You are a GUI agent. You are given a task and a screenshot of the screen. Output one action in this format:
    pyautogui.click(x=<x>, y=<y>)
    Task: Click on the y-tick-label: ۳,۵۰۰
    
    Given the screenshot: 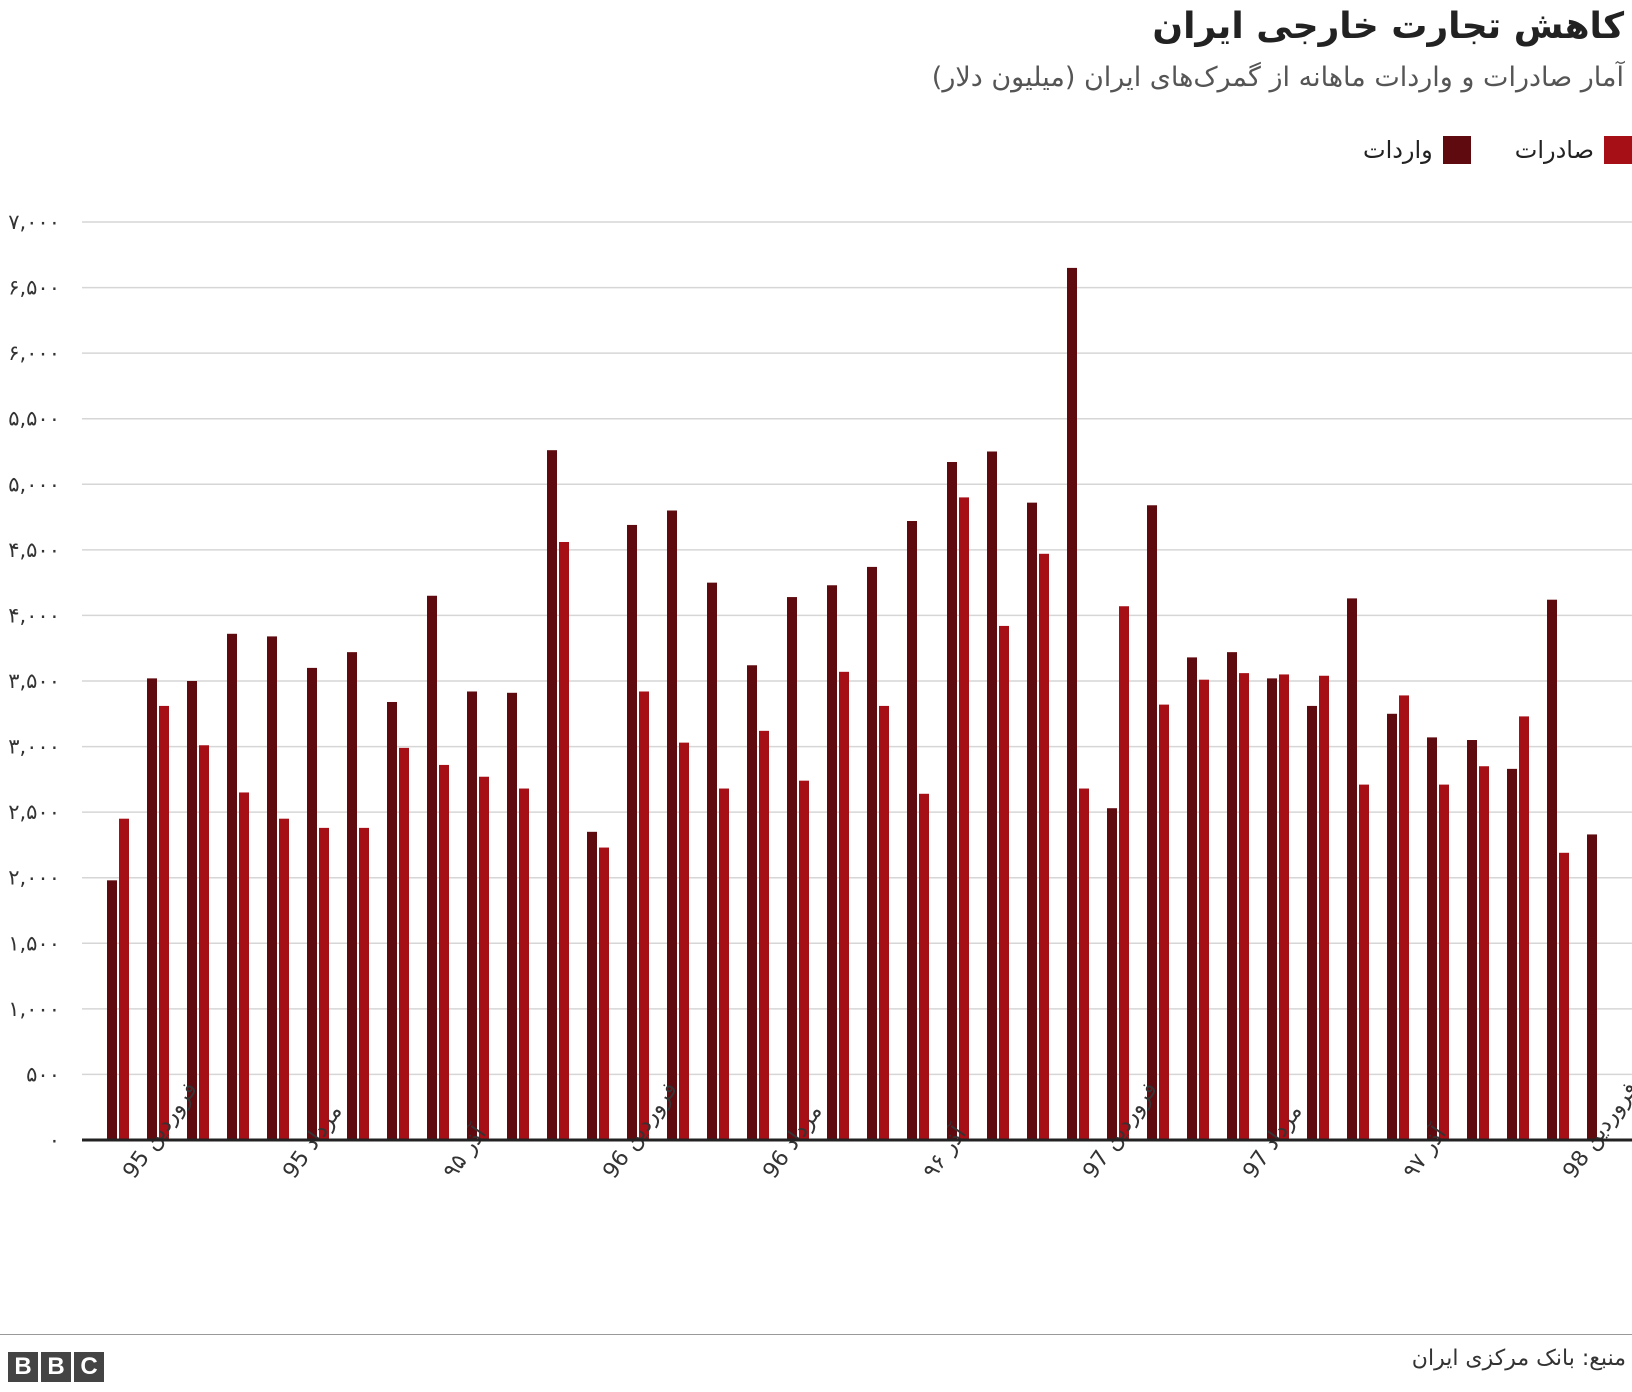 What is the action you would take?
    pyautogui.click(x=34, y=681)
    